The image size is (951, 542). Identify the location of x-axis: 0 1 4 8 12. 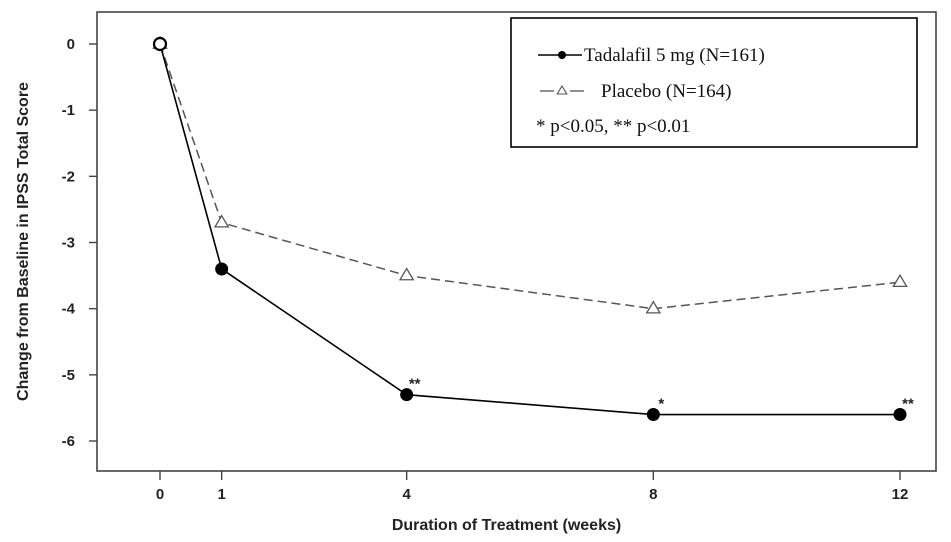
(532, 487).